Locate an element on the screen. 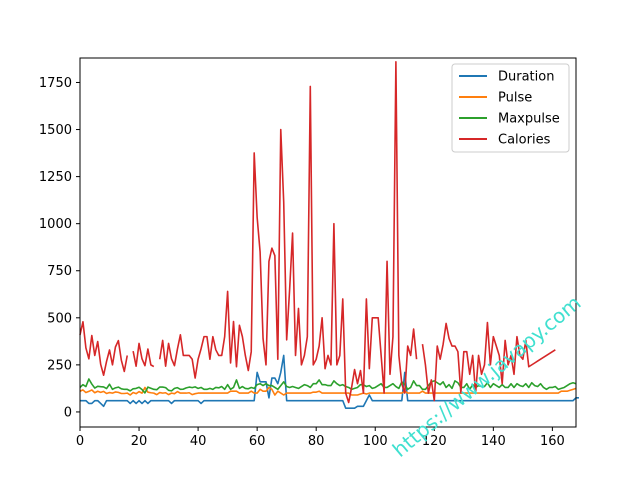 The height and width of the screenshot is (478, 640). y-tick-label: 1250 is located at coordinates (55, 177).